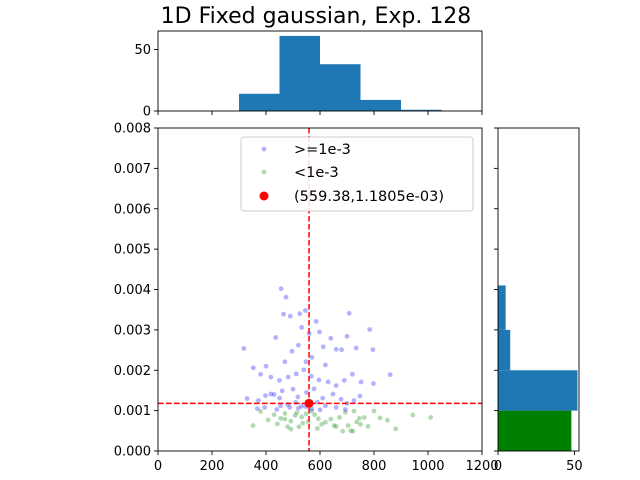 The width and height of the screenshot is (640, 480). What do you see at coordinates (320, 466) in the screenshot?
I see `x-tick-label: 600` at bounding box center [320, 466].